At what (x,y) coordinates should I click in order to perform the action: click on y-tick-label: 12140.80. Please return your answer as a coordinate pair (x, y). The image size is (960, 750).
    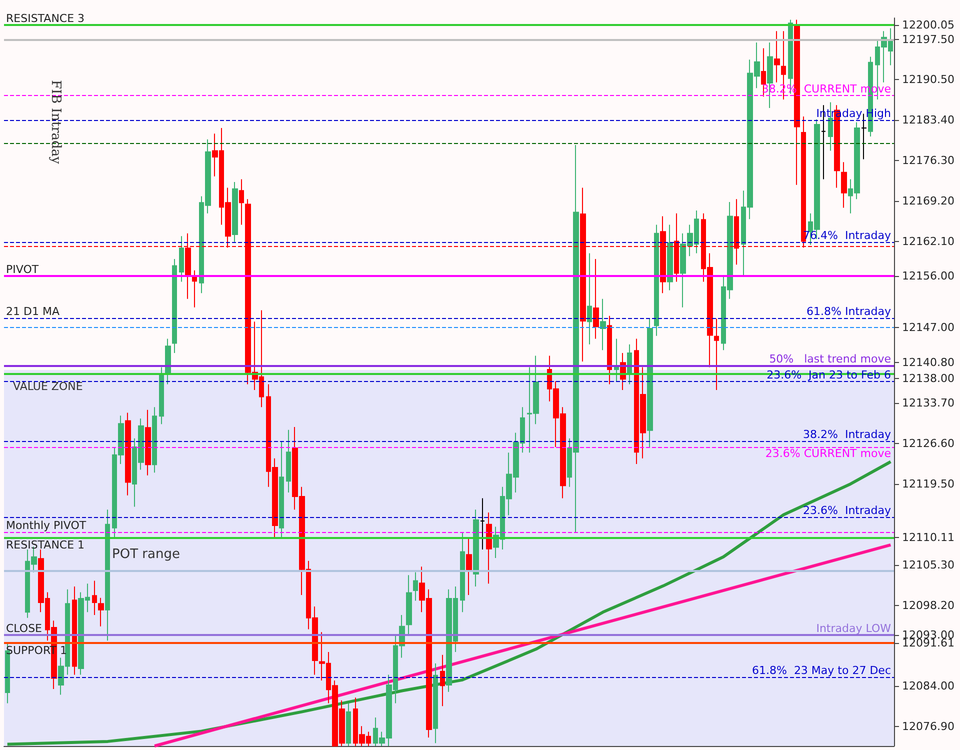
    Looking at the image, I should click on (928, 363).